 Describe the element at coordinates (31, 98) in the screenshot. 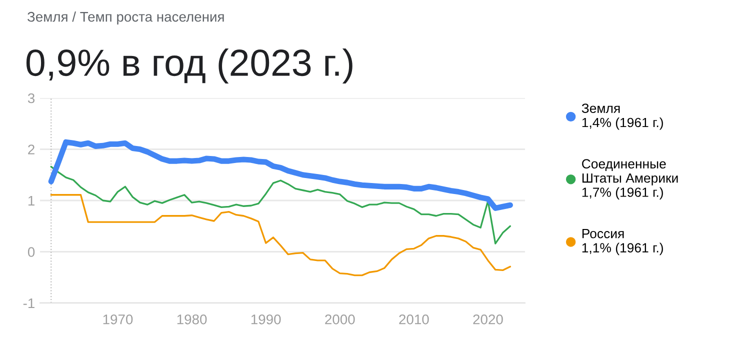

I see `y-tick-label: 3` at that location.